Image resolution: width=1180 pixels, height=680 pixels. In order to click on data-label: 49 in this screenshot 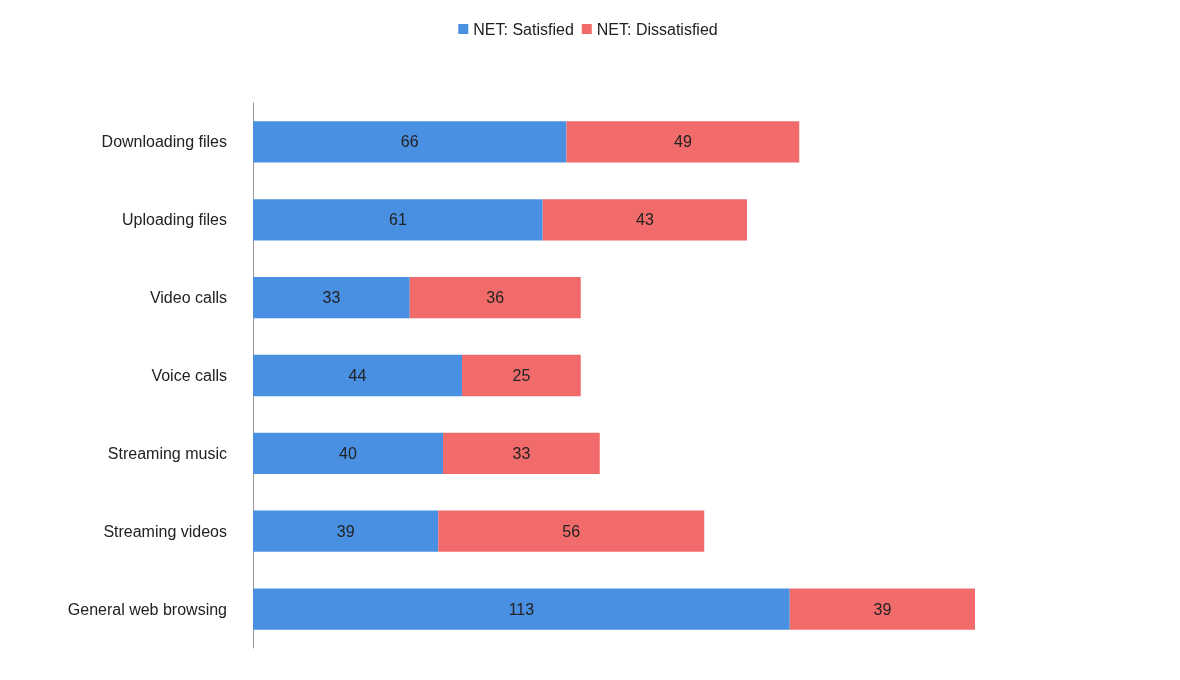, I will do `click(682, 142)`.